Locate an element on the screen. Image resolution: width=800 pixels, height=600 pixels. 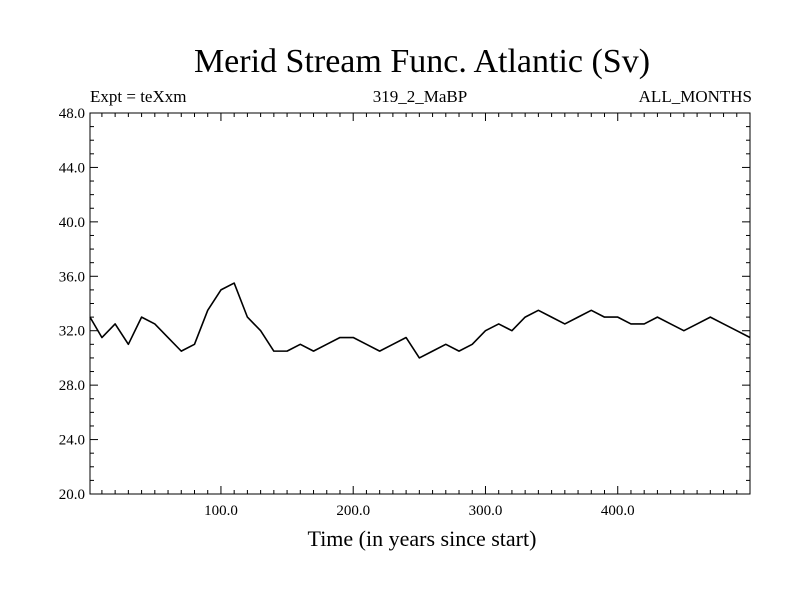
experiment-label: Expt = teXxm is located at coordinates (138, 96).